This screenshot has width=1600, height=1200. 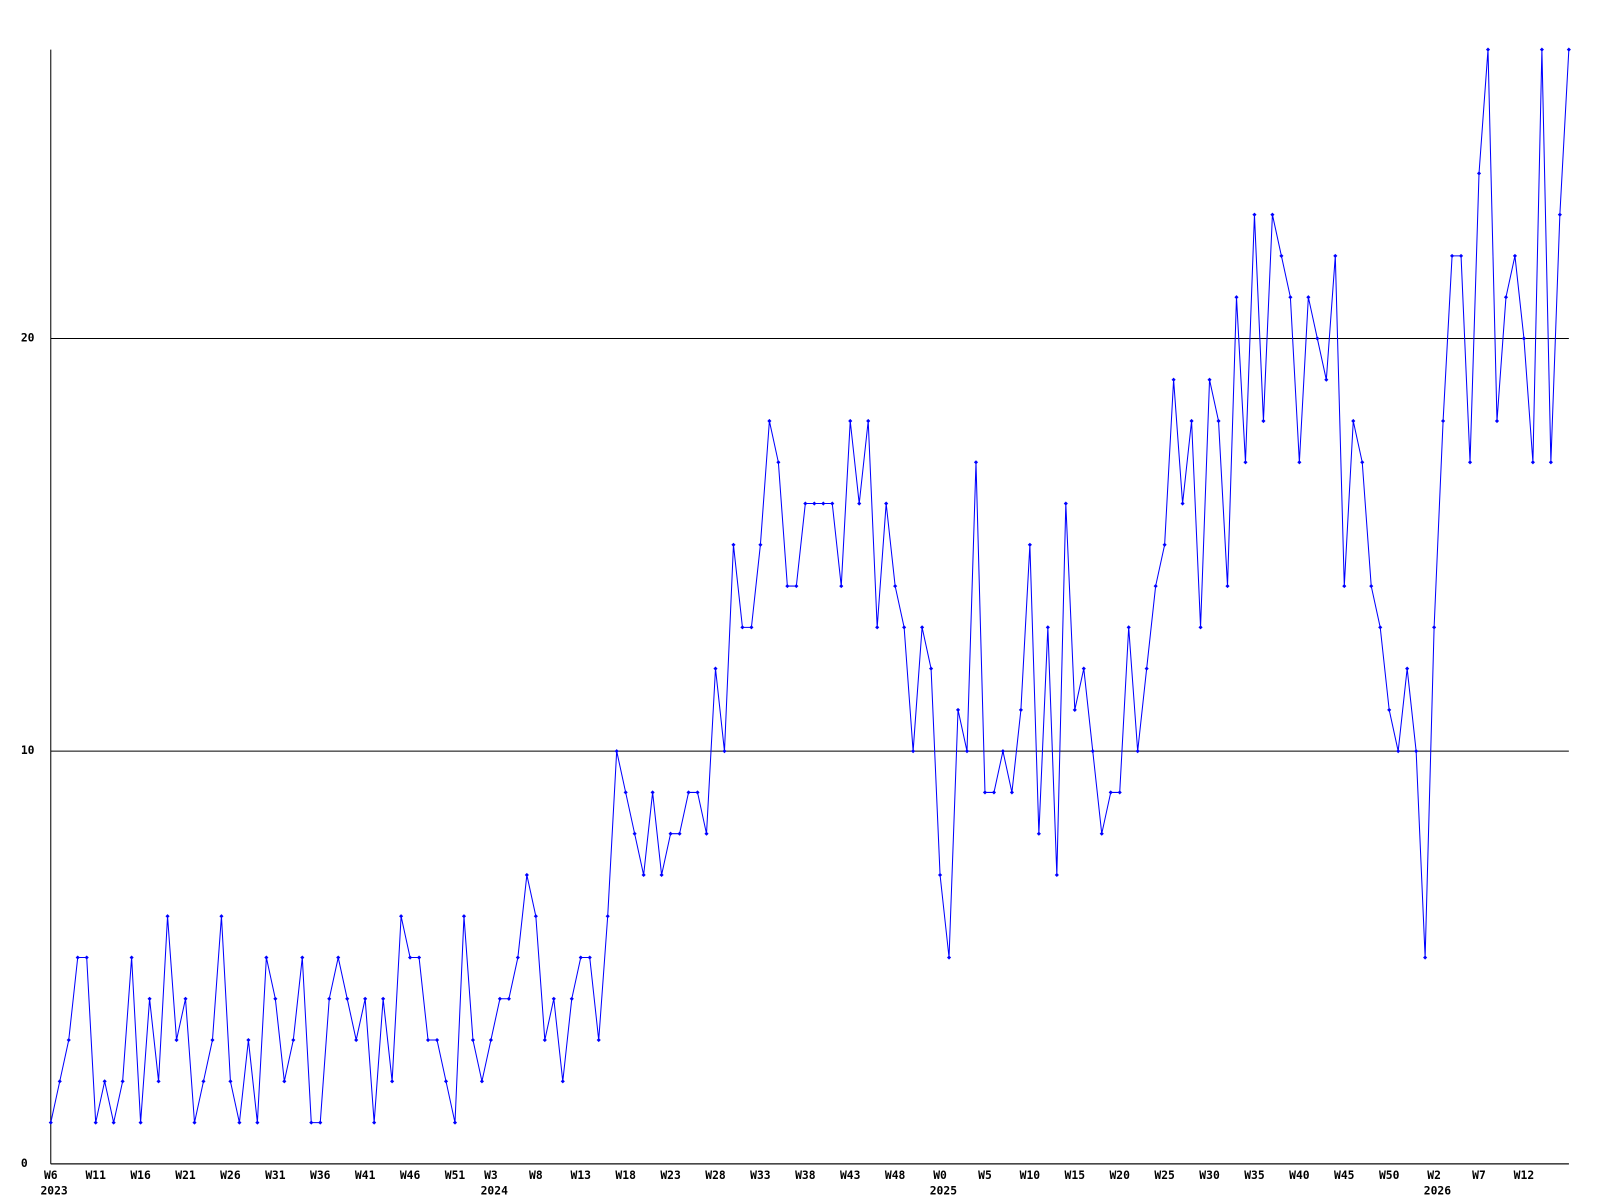 I want to click on x-tick-label: W30, so click(x=1209, y=1175).